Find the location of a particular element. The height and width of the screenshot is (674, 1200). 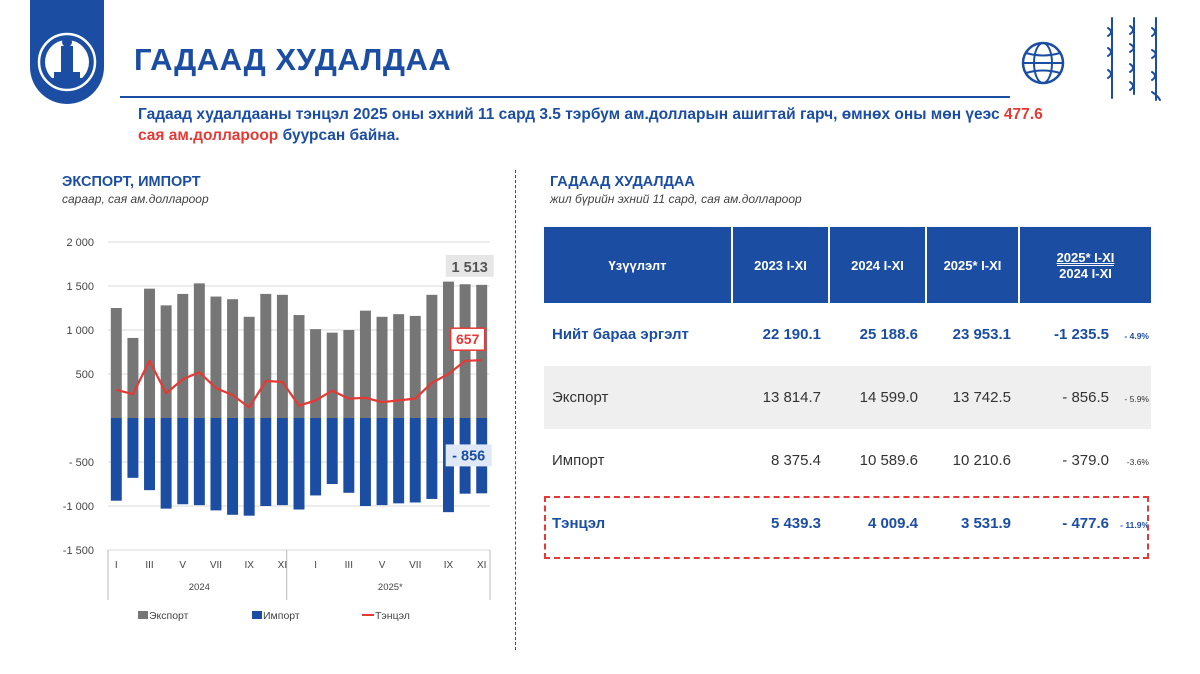

cell-diff: - 379.0 -3.6% is located at coordinates (1085, 460).